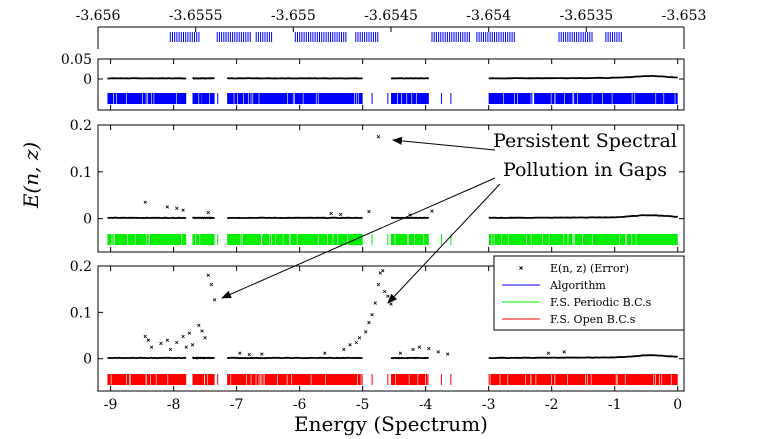 This screenshot has width=757, height=439. What do you see at coordinates (488, 16) in the screenshot?
I see `top-tick-label: -3.654` at bounding box center [488, 16].